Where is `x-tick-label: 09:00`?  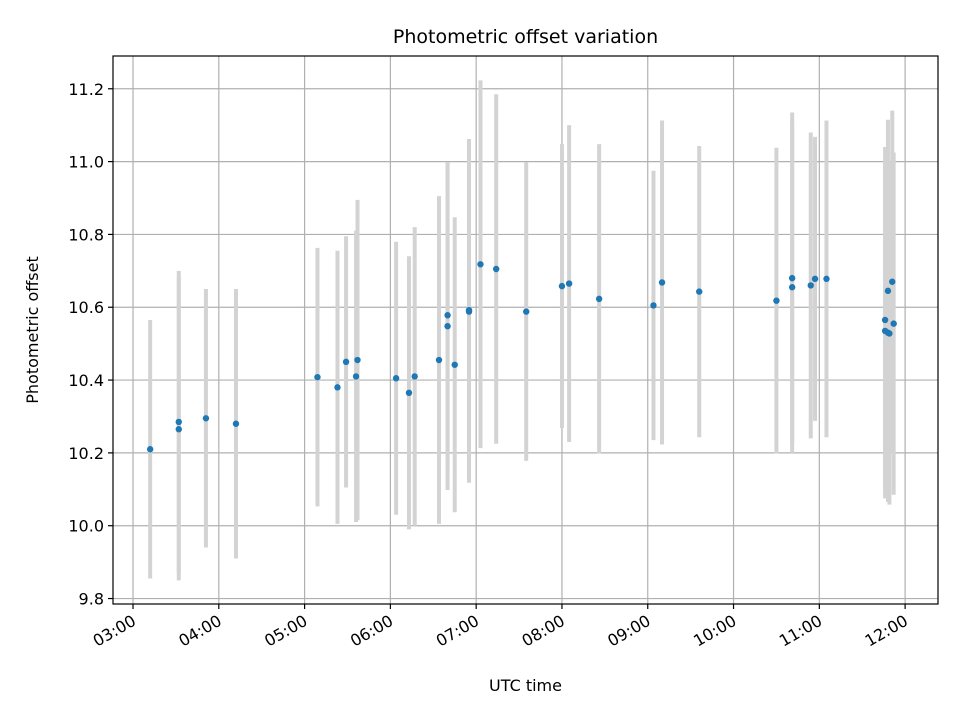
x-tick-label: 09:00 is located at coordinates (628, 631).